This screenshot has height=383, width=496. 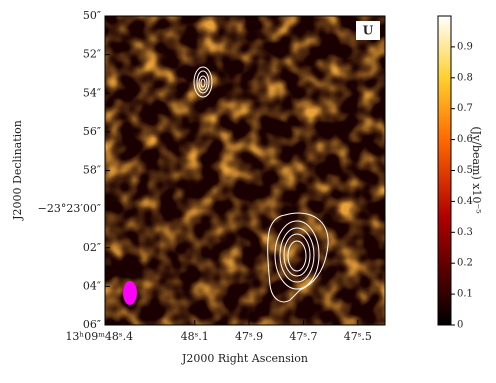 What do you see at coordinates (358, 336) in the screenshot?
I see `x-tick-label: 47ˢ.5` at bounding box center [358, 336].